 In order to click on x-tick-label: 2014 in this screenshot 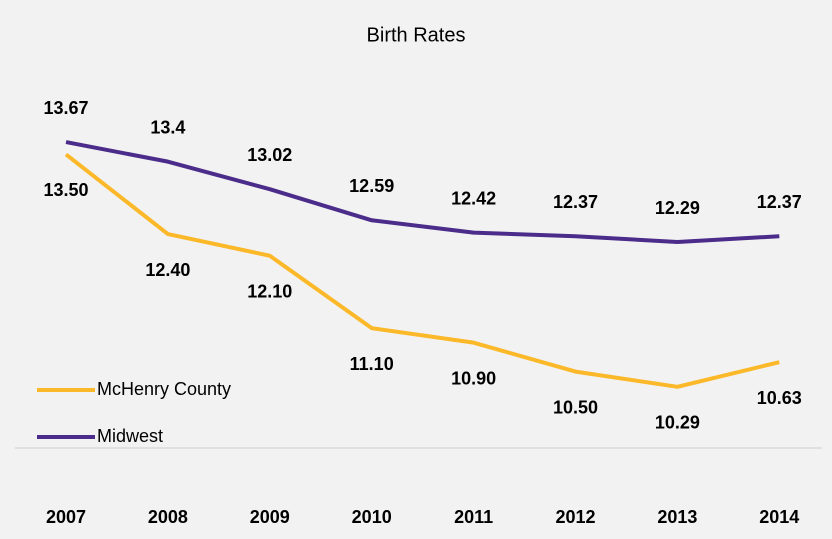, I will do `click(779, 517)`.